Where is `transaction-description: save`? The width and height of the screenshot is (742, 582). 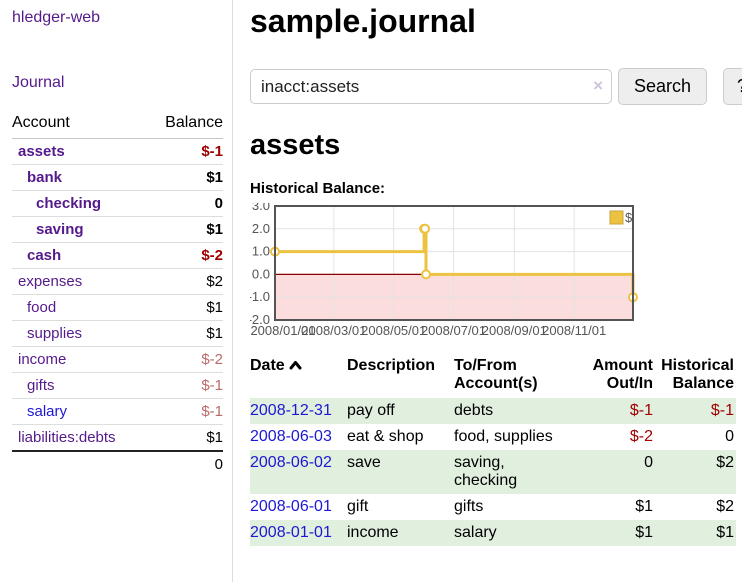 transaction-description: save is located at coordinates (364, 462).